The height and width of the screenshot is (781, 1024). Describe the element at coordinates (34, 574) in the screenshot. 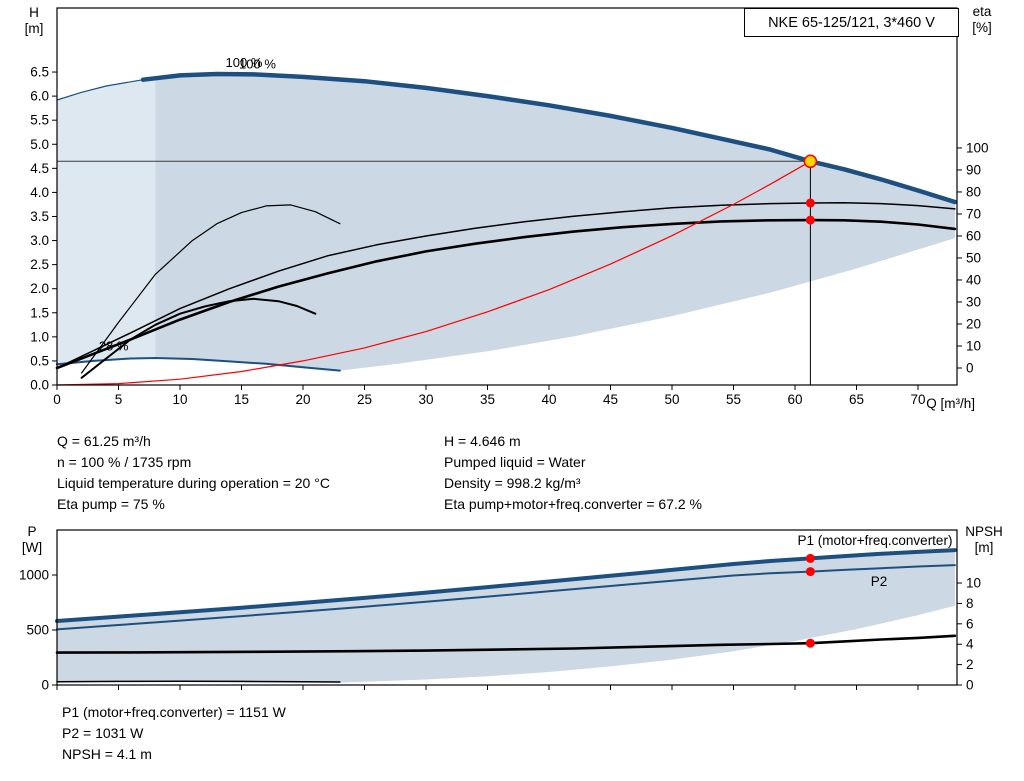

I see `y-left-tick-label: 1000` at that location.